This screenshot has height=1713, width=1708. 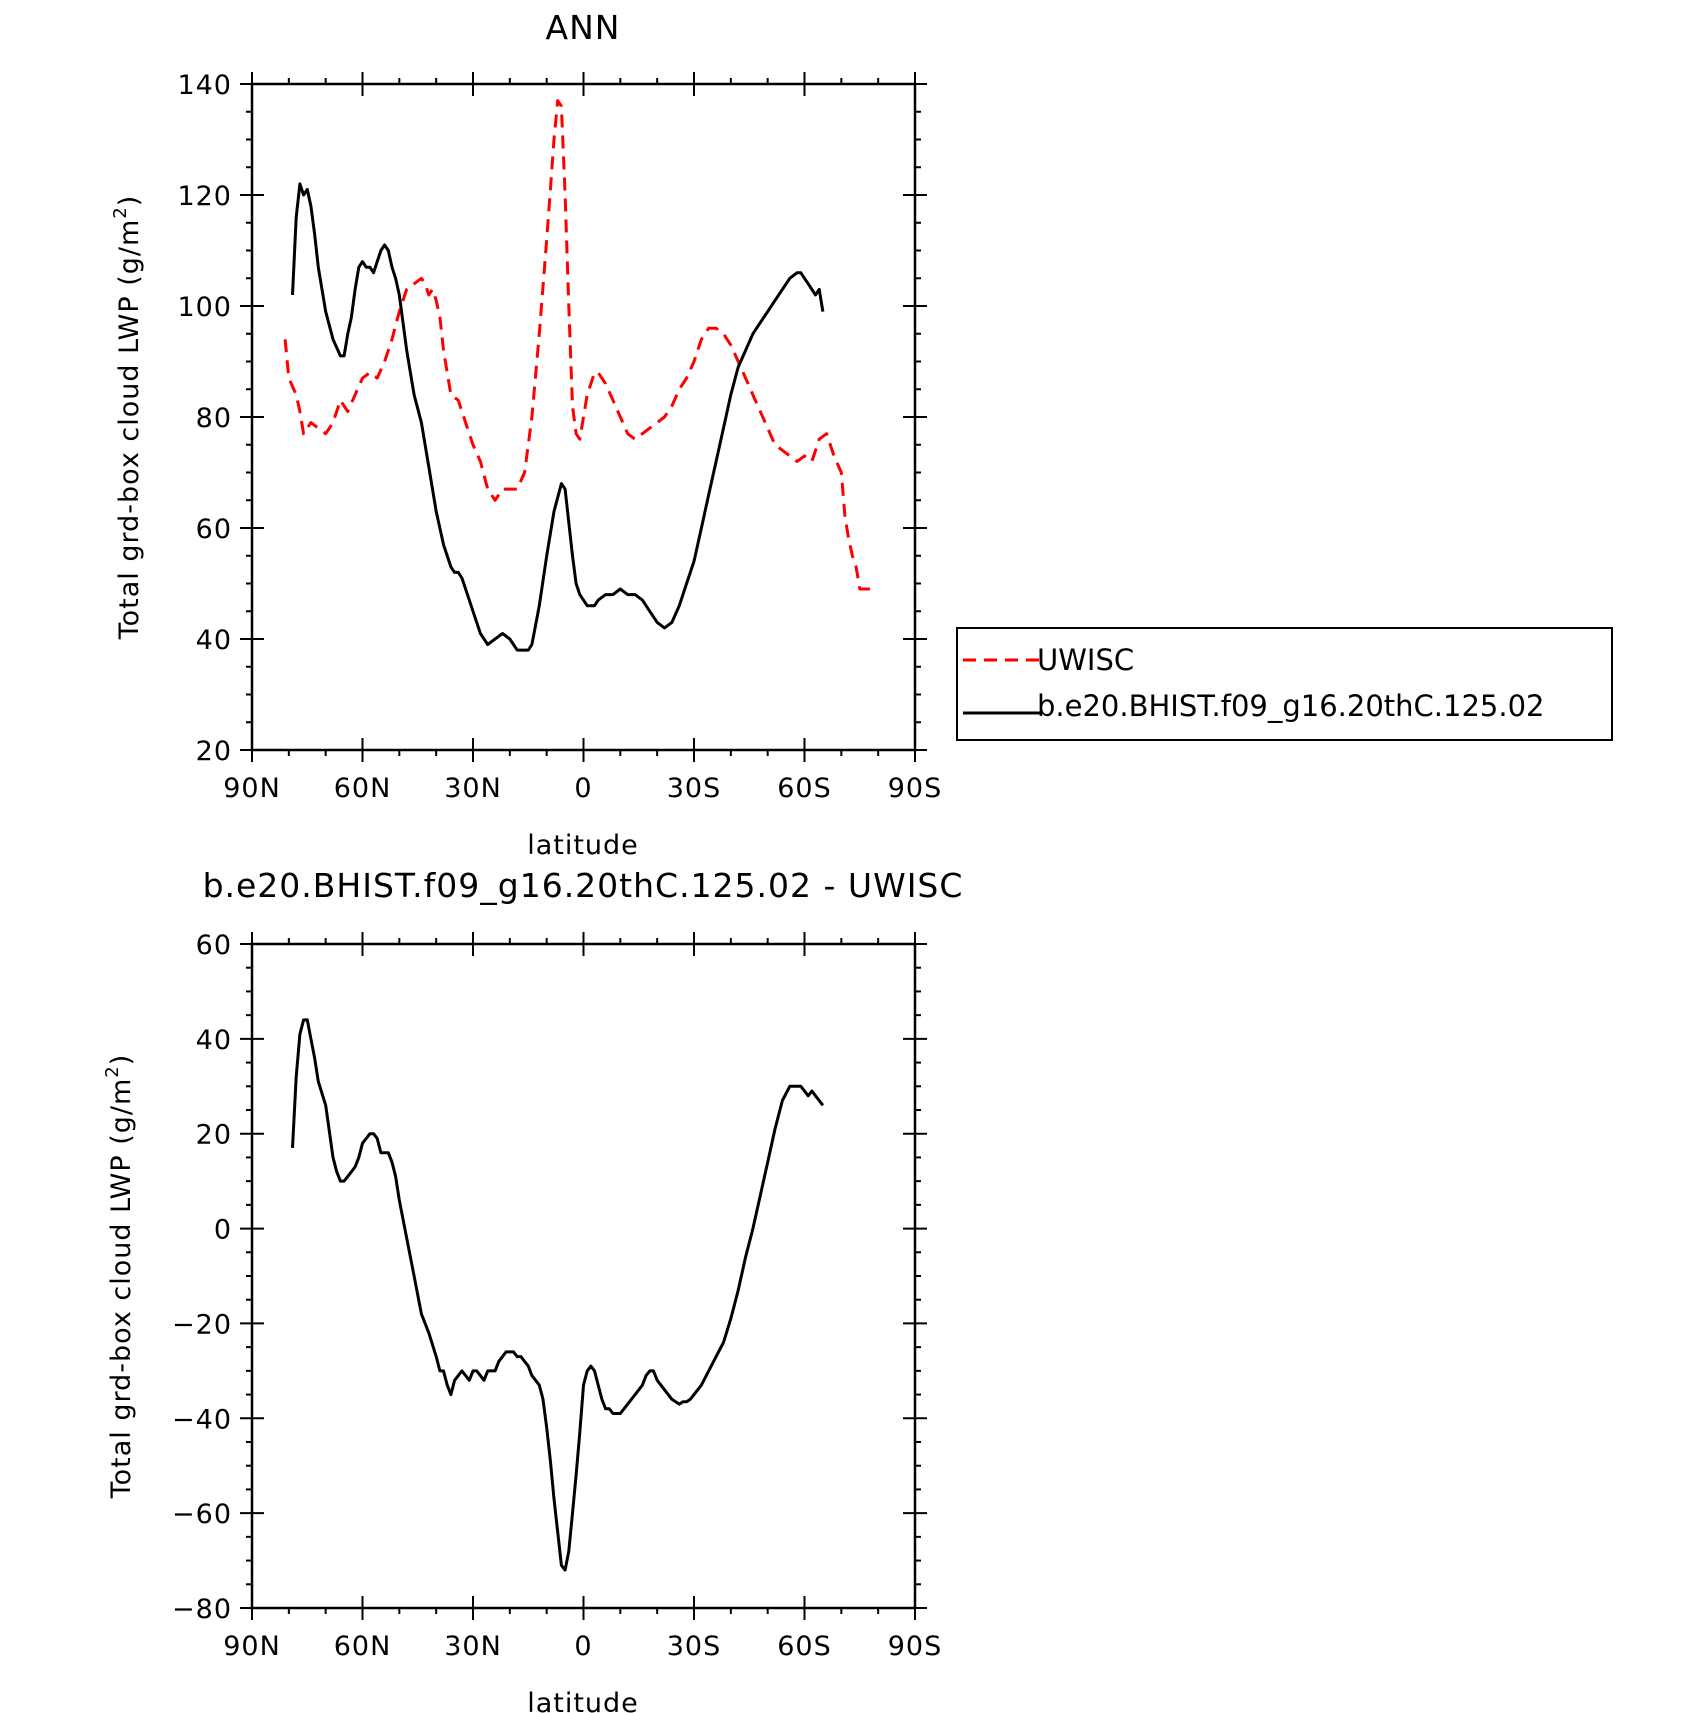 What do you see at coordinates (583, 1700) in the screenshot?
I see `bottom-x-axis-title: latitude` at bounding box center [583, 1700].